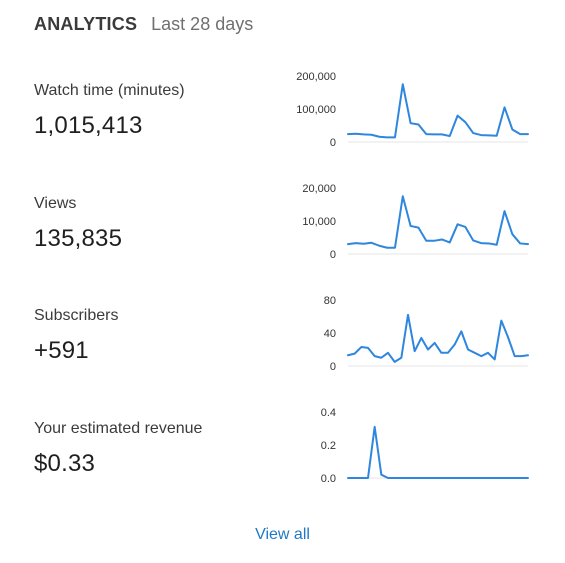  I want to click on y-tick-label: 0.4, so click(328, 413).